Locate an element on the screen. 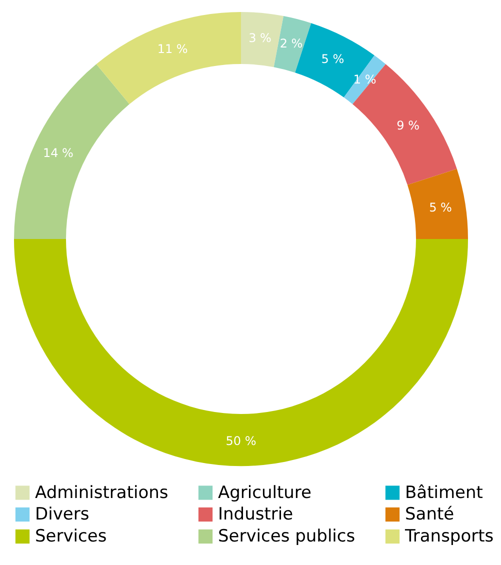 This screenshot has height=565, width=501. data-label: 2 % is located at coordinates (291, 43).